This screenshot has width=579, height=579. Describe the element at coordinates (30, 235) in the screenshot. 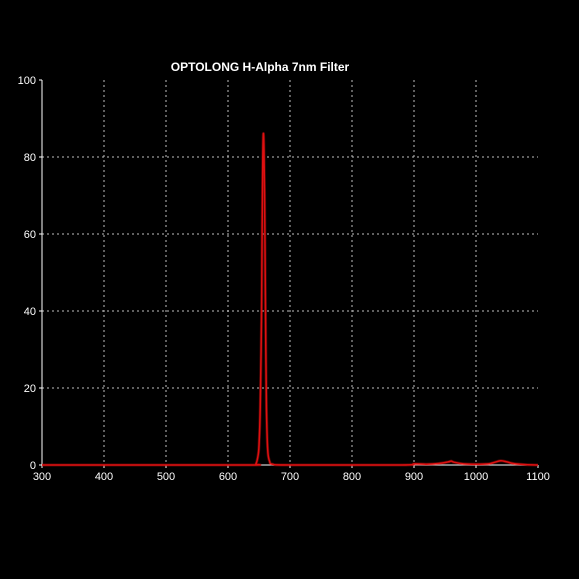

I see `y-tick-label: 60` at that location.